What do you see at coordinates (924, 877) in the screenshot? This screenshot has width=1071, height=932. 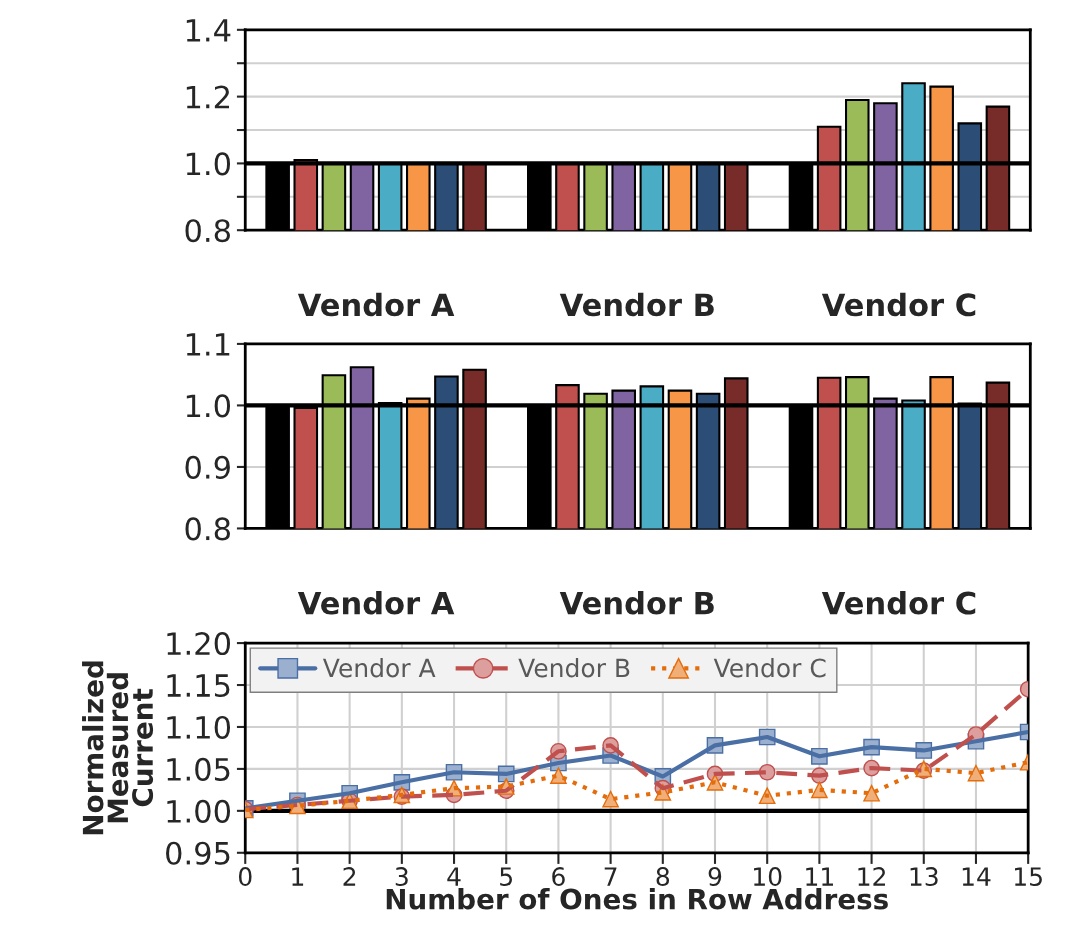 I see `x-tick-label: 13` at bounding box center [924, 877].